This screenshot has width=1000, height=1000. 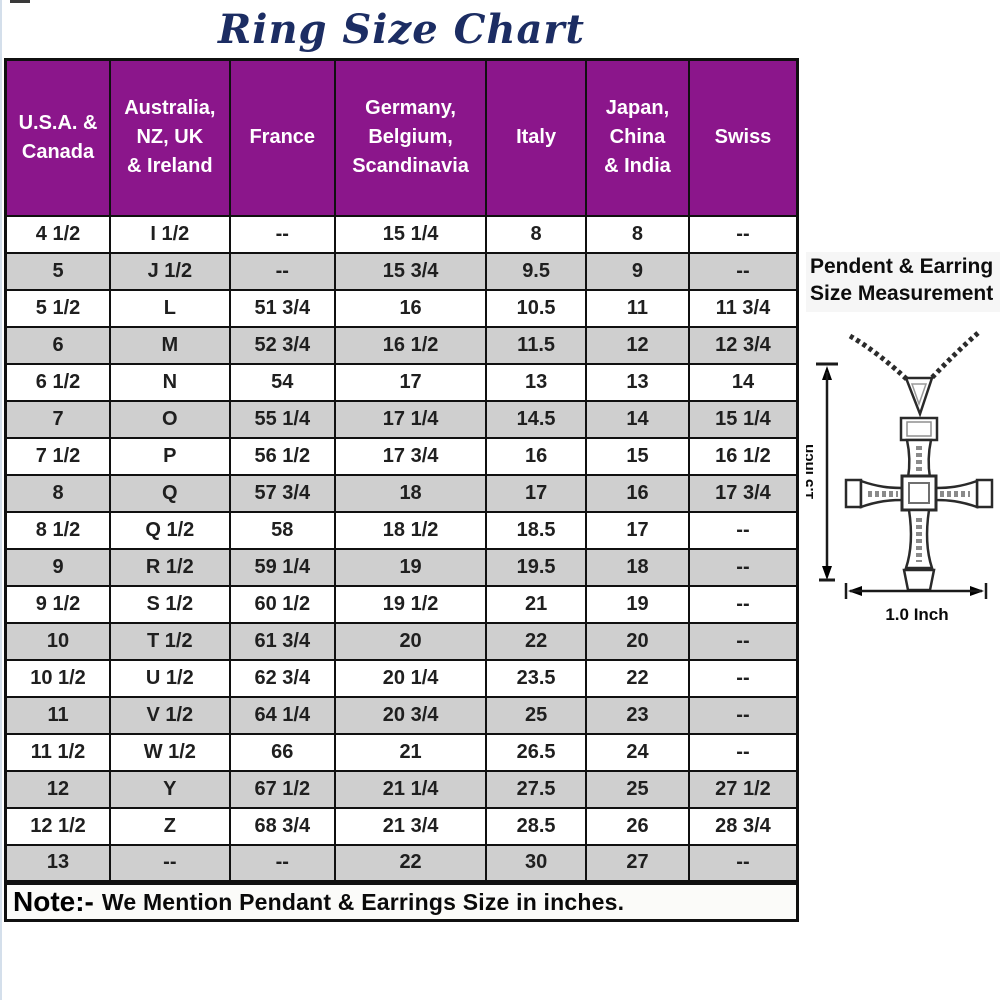 What do you see at coordinates (170, 752) in the screenshot?
I see `size-cell: W 1/2` at bounding box center [170, 752].